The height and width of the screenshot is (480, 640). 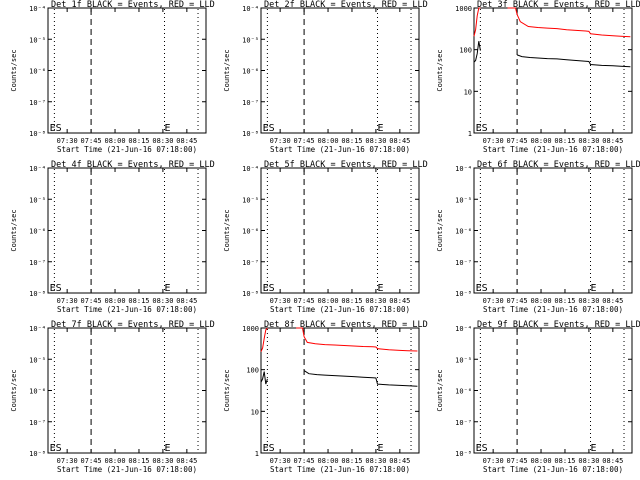 I want to click on panel-title: Det 3f BLACK = Events, RED = LLD, so click(x=558, y=5).